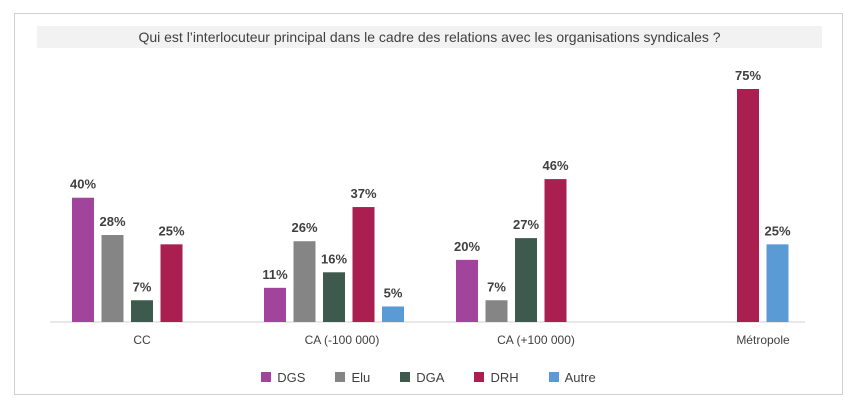  Describe the element at coordinates (393, 292) in the screenshot. I see `data-label-autre-1: 5%` at that location.